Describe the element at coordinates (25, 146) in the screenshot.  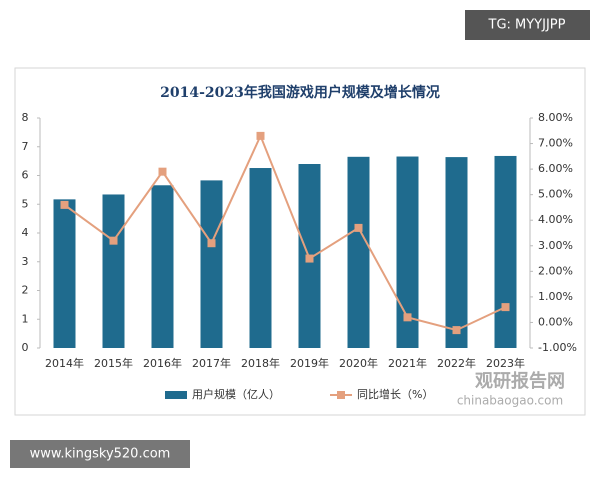
I see `y-tick-label: 7` at that location.